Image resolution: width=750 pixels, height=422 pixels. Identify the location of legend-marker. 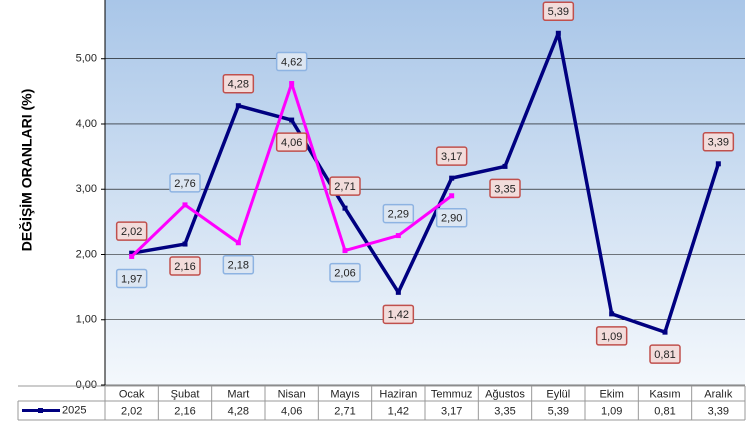
(40, 410).